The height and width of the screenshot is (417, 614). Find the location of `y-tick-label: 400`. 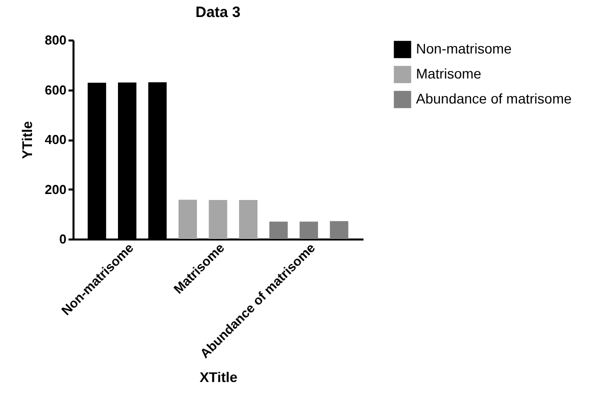

y-tick-label: 400 is located at coordinates (55, 139).